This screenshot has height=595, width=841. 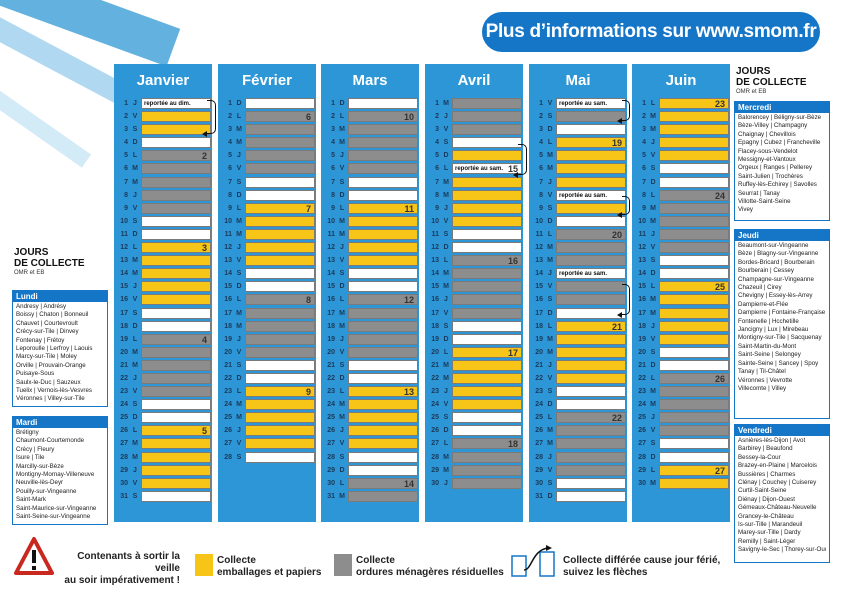 I want to click on day-row: 27 S, so click(x=683, y=443).